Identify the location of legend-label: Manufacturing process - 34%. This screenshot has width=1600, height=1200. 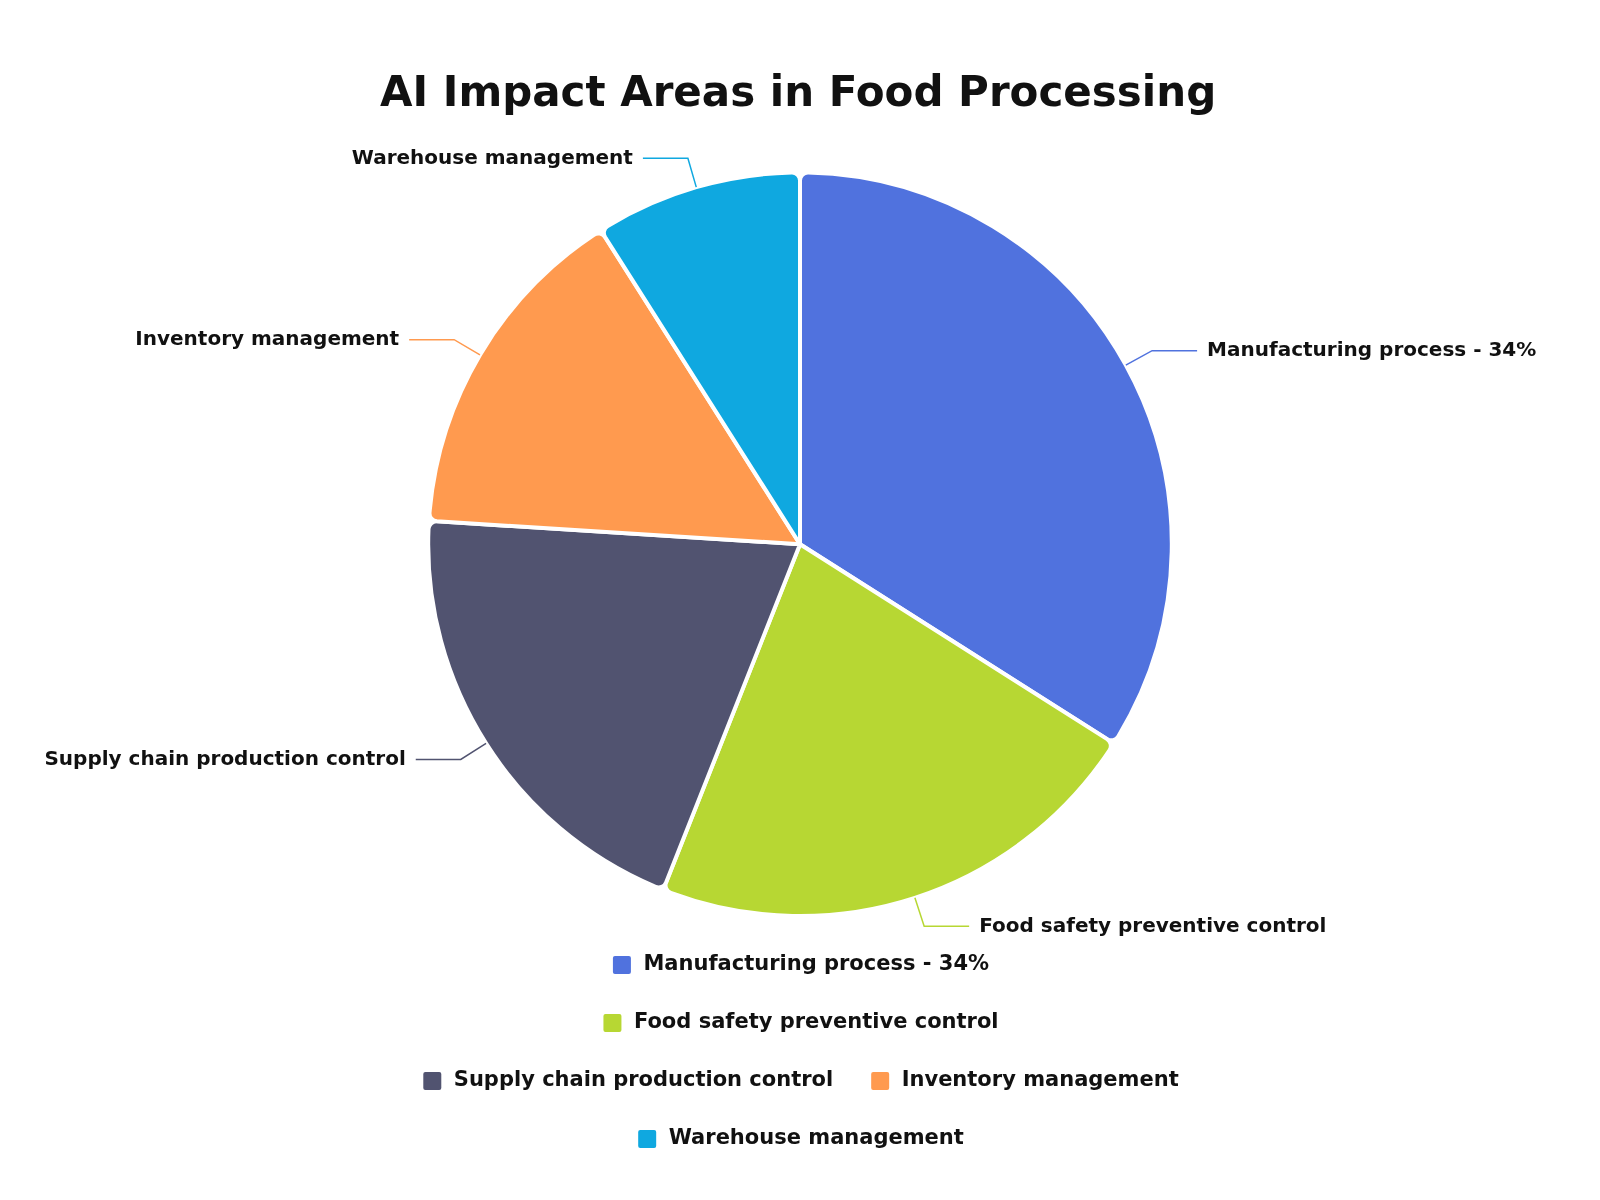
(816, 963).